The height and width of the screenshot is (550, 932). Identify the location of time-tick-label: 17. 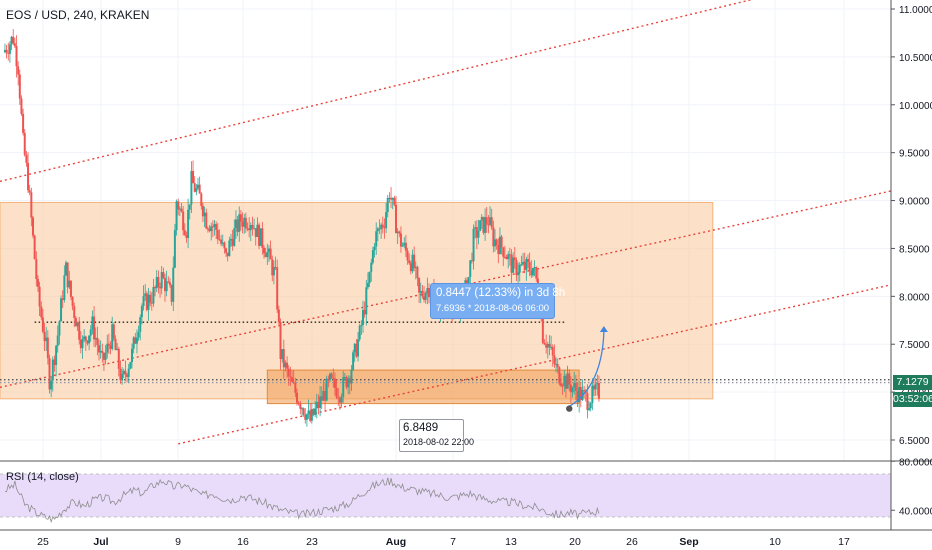
(844, 542).